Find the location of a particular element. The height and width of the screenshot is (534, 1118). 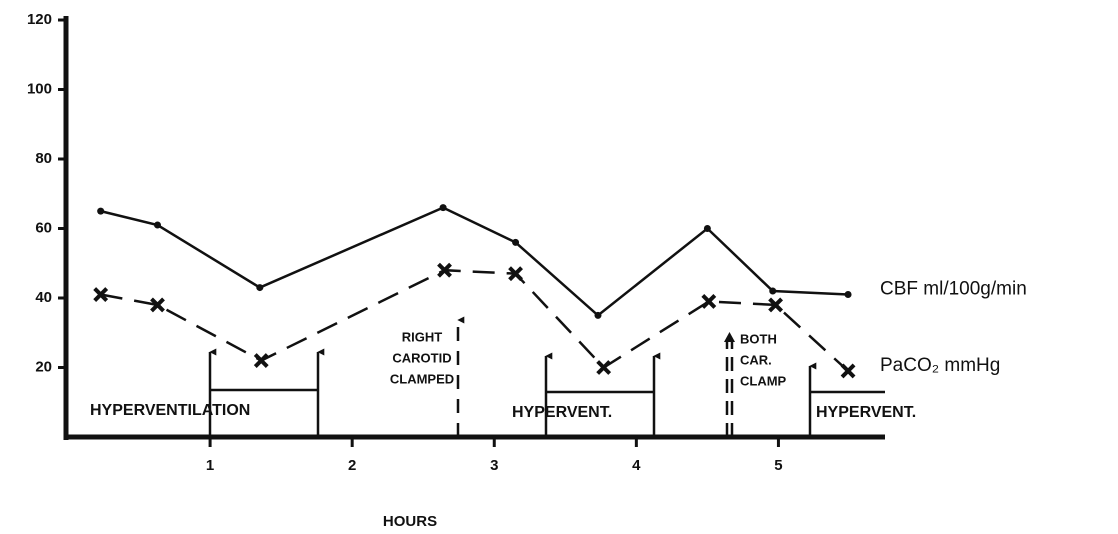

event-arrows is located at coordinates (546, 376).